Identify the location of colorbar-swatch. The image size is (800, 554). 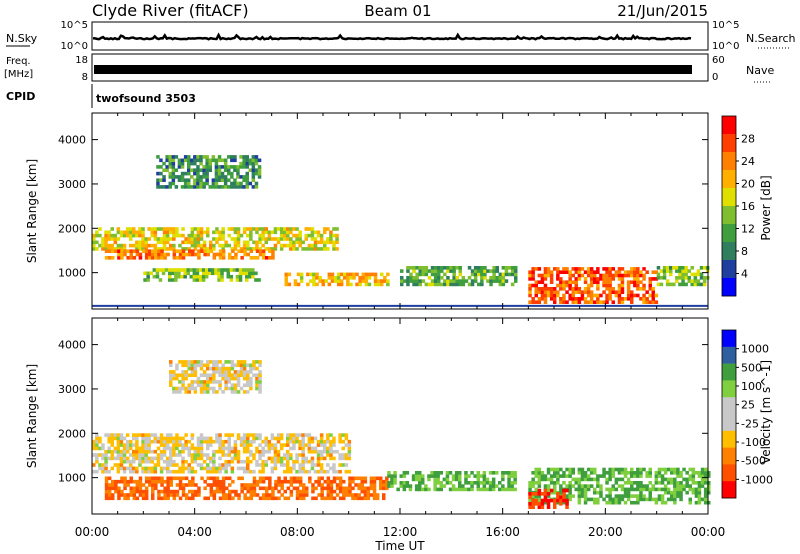
(729, 125).